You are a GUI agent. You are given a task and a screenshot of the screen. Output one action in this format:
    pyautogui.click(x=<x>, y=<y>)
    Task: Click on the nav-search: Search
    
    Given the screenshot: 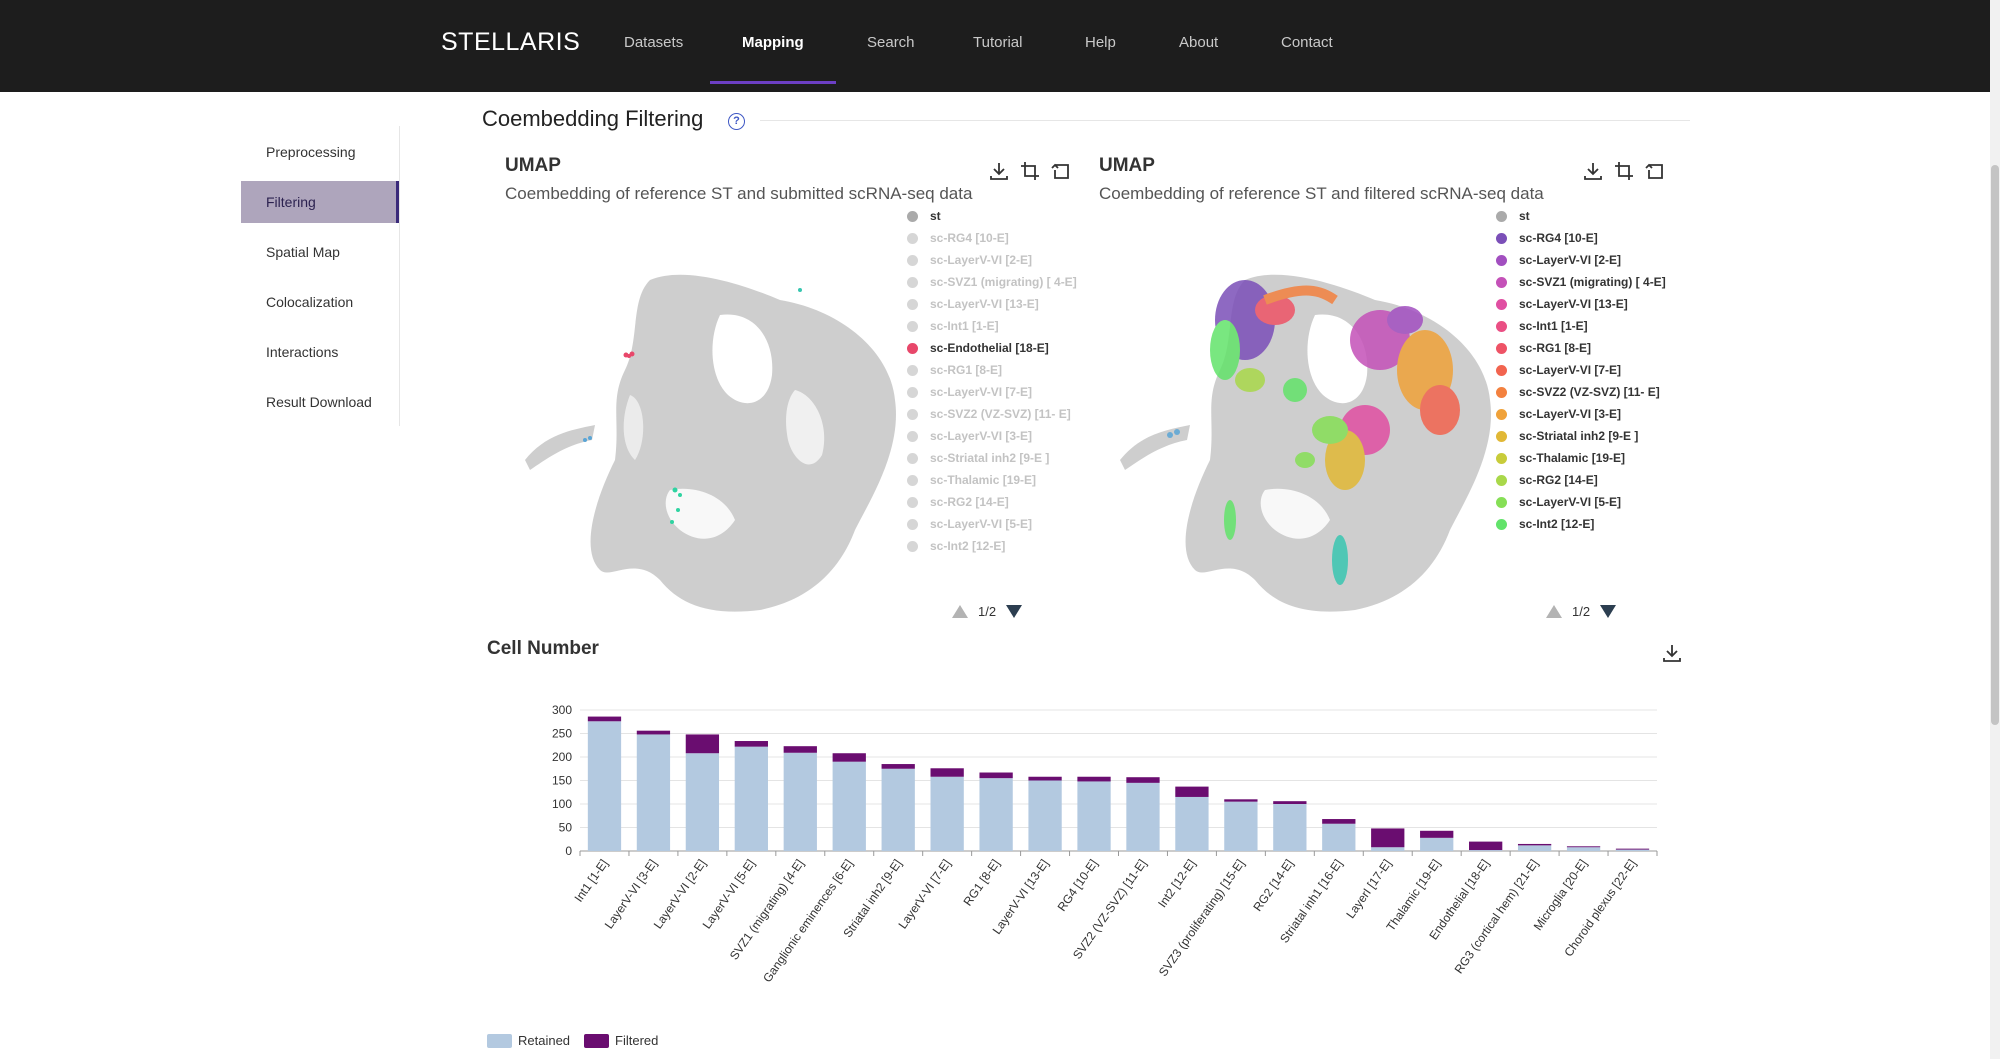 What is the action you would take?
    pyautogui.click(x=891, y=42)
    